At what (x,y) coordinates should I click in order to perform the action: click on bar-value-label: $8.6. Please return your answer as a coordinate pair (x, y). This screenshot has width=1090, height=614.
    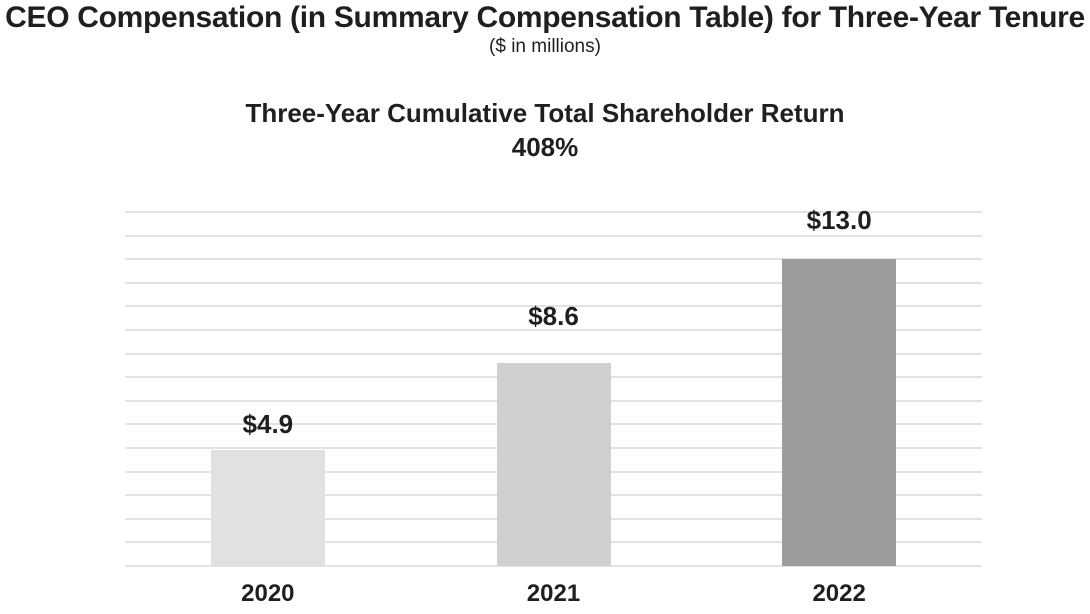
    Looking at the image, I should click on (553, 316).